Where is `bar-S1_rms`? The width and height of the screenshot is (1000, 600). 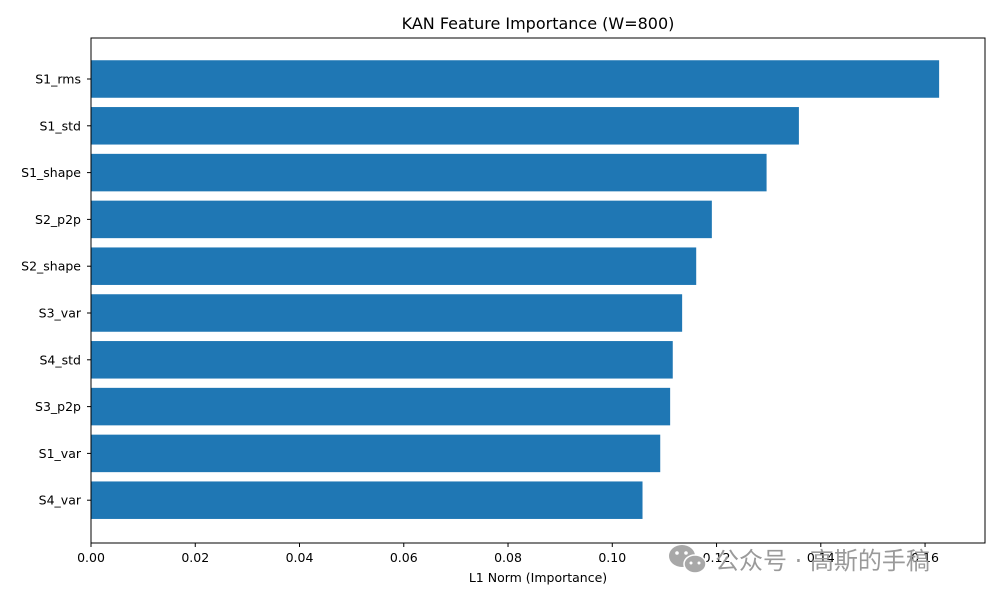
bar-S1_rms is located at coordinates (515, 79).